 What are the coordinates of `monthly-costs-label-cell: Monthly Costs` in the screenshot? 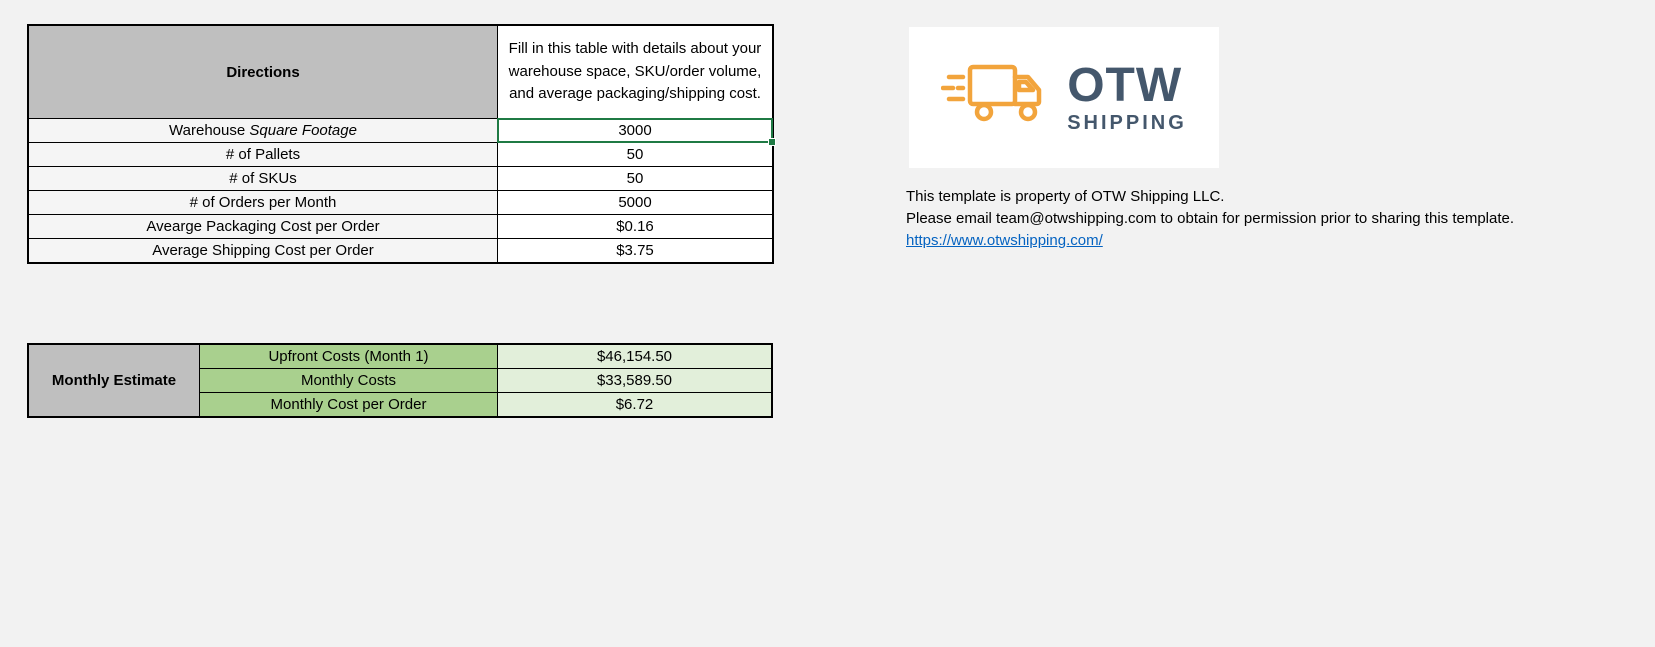 It's located at (348, 380).